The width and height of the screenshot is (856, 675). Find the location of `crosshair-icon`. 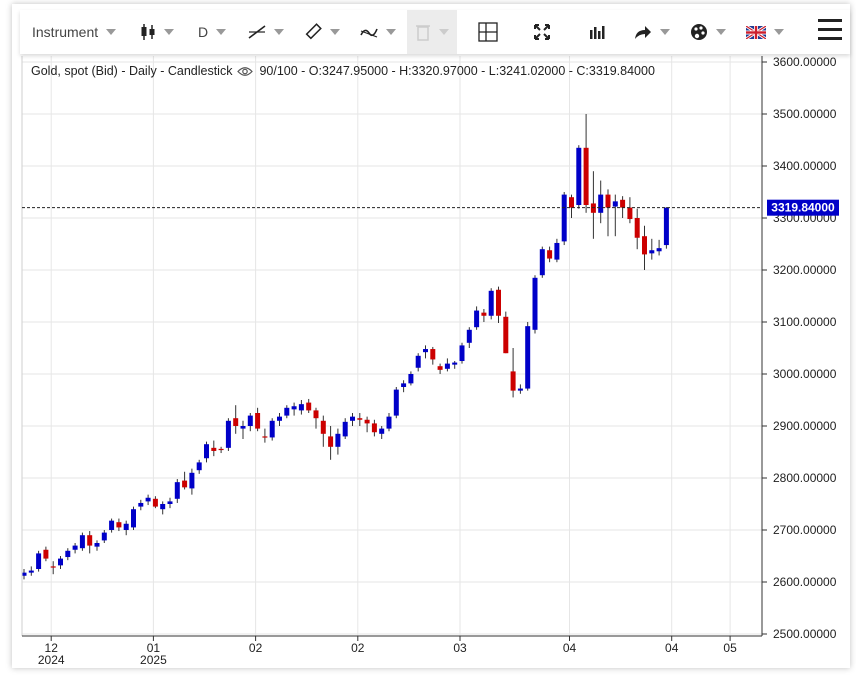

crosshair-icon is located at coordinates (488, 32).